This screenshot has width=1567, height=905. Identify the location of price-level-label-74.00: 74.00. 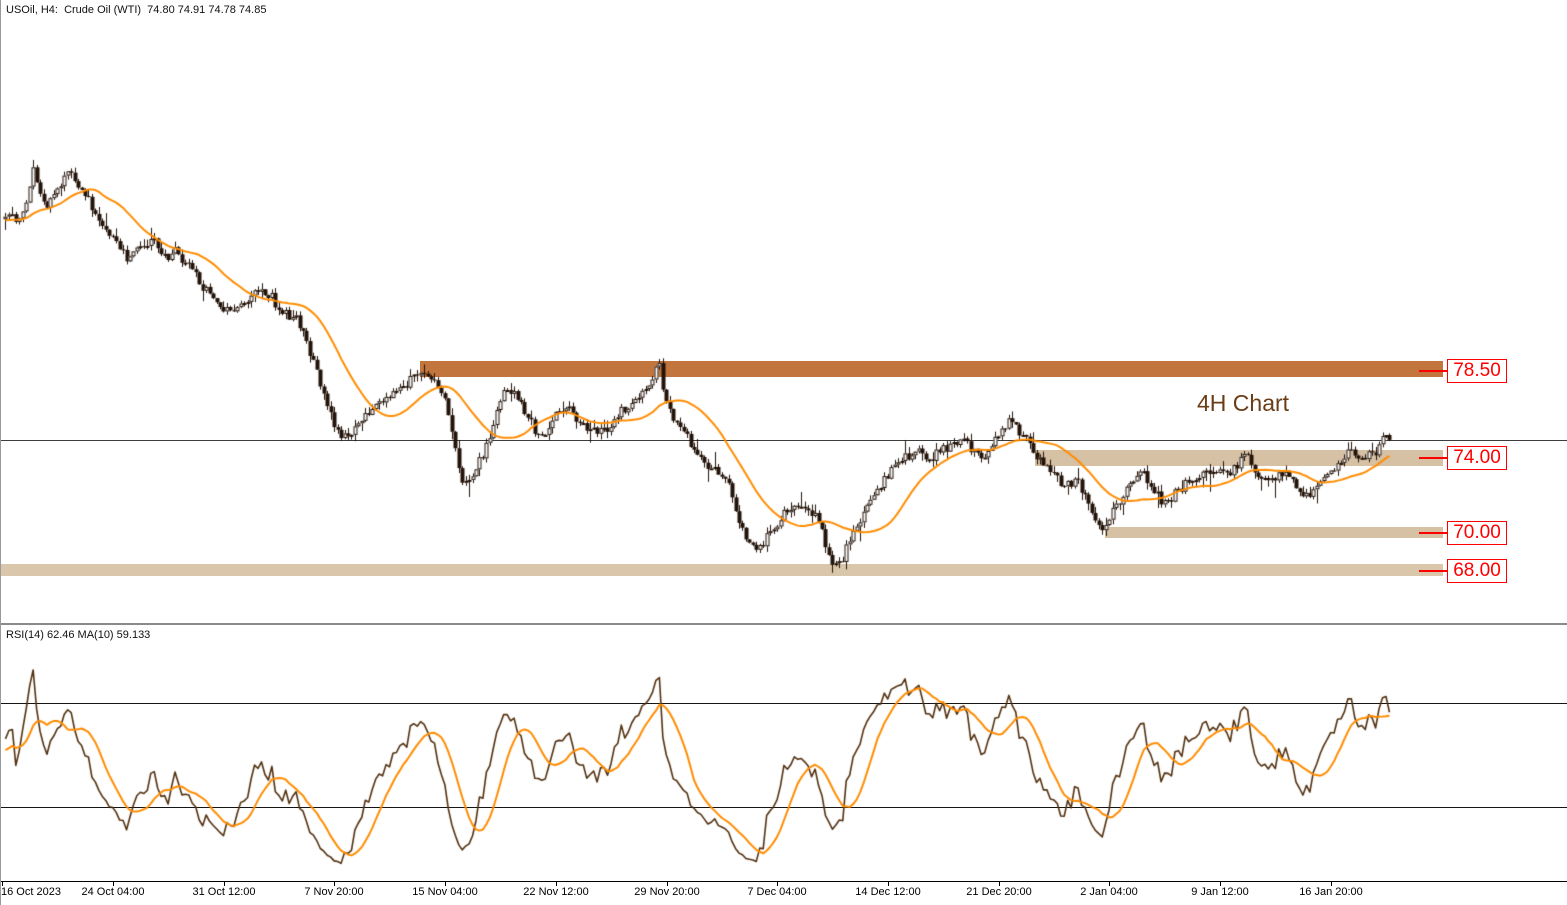
(1477, 458).